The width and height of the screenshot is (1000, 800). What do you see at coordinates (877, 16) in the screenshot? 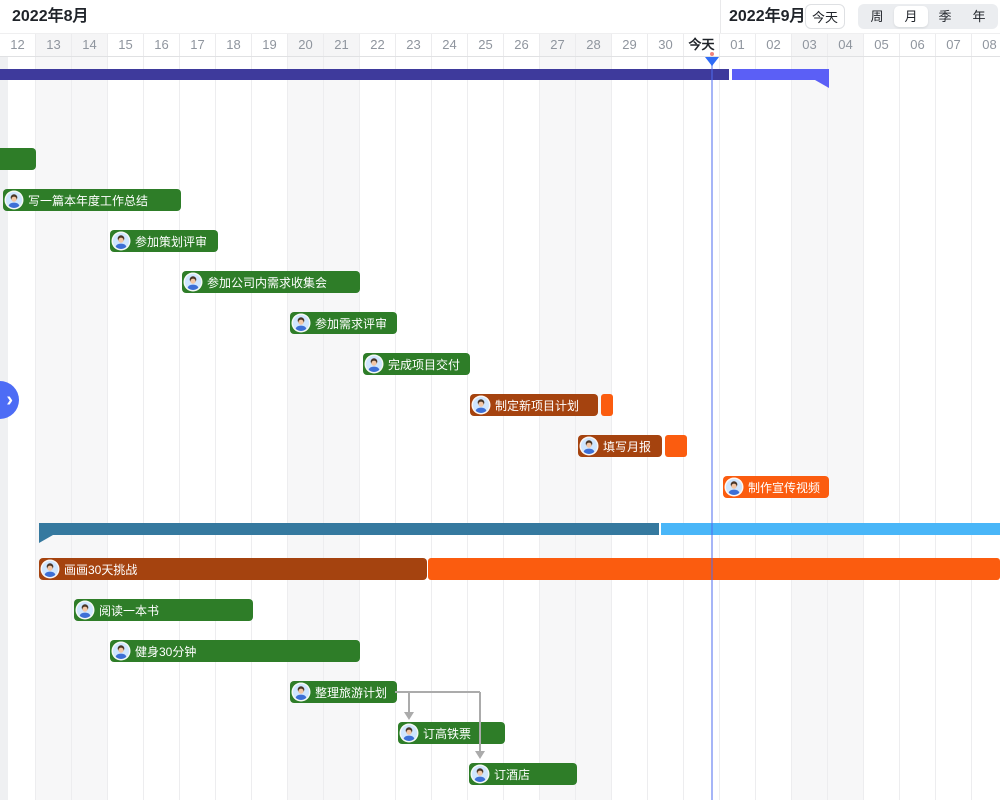
I see `view-mode-week: 周` at bounding box center [877, 16].